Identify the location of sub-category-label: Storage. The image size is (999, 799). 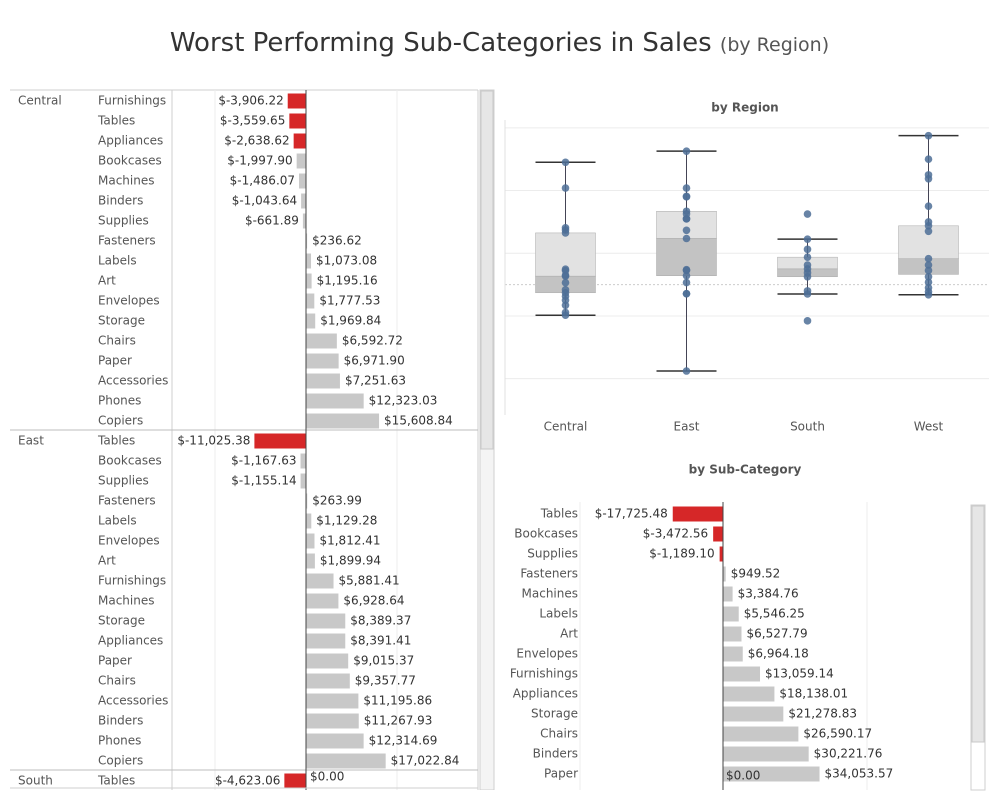
(554, 714).